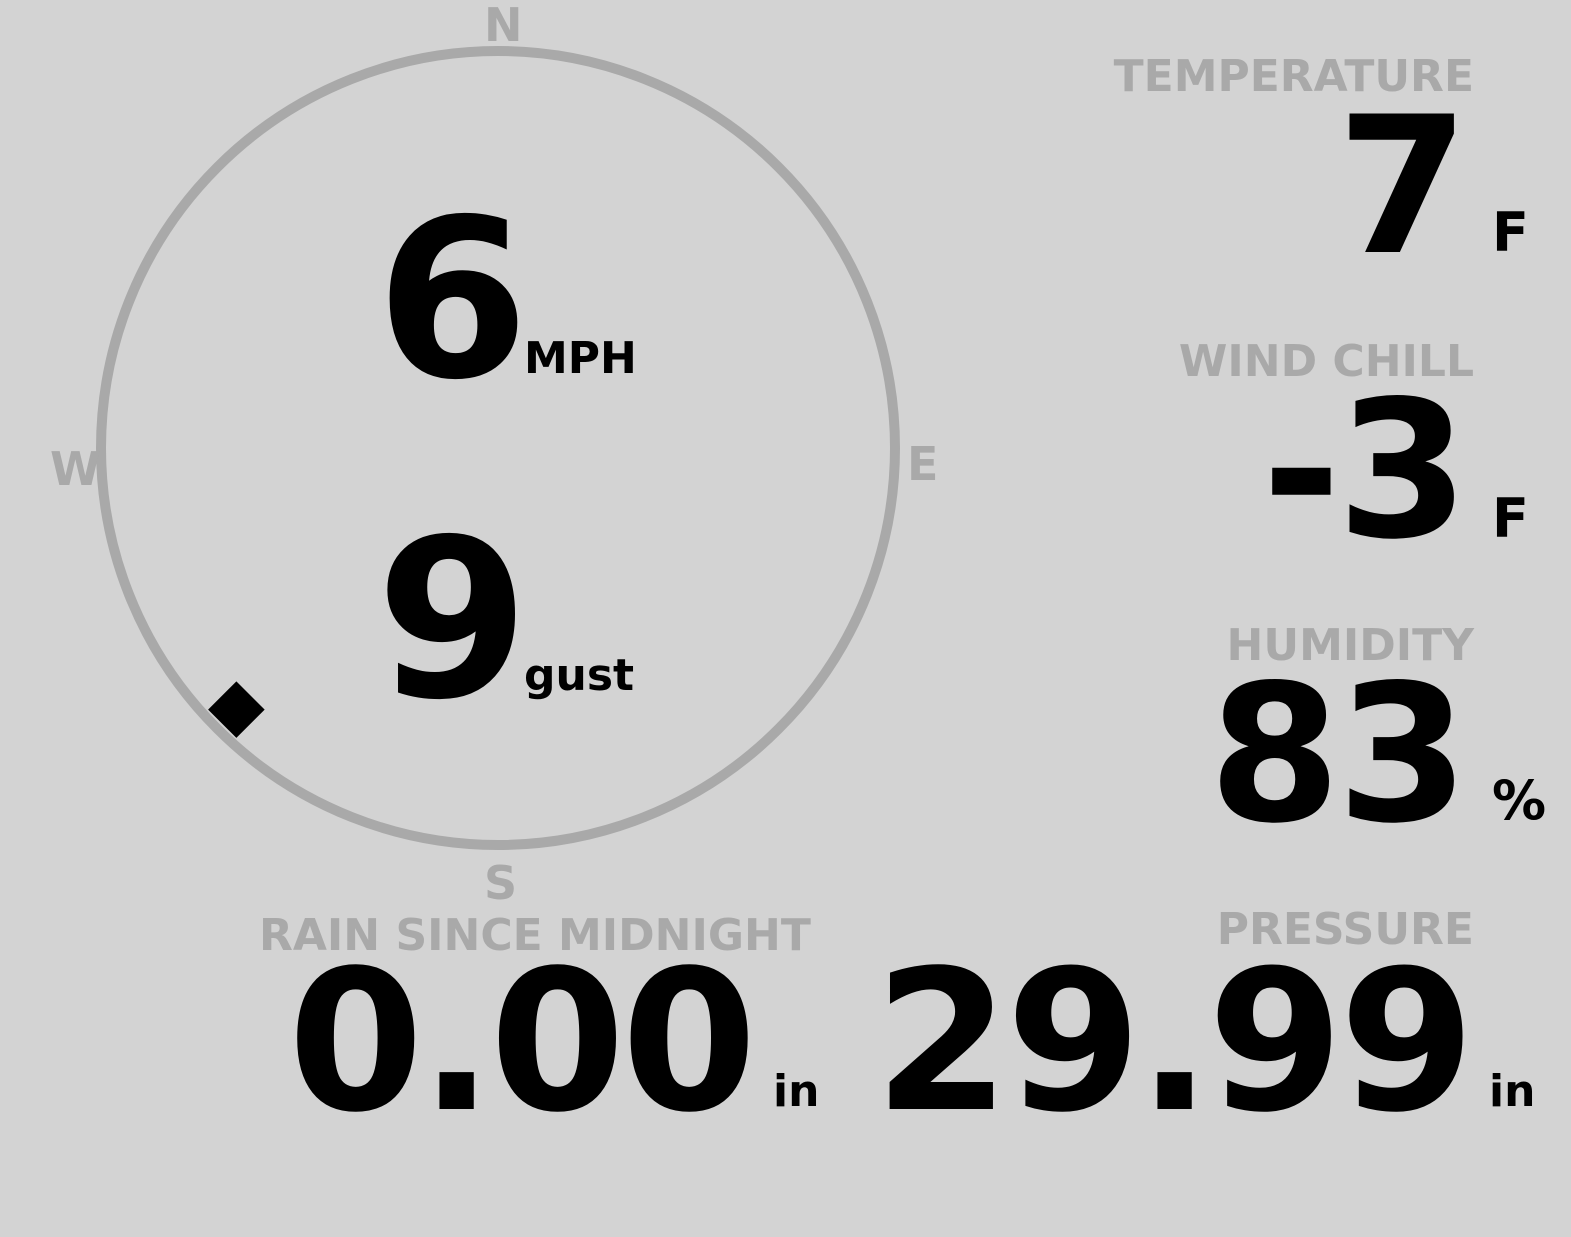 The image size is (1571, 1237). What do you see at coordinates (503, 26) in the screenshot?
I see `compass-north: N` at bounding box center [503, 26].